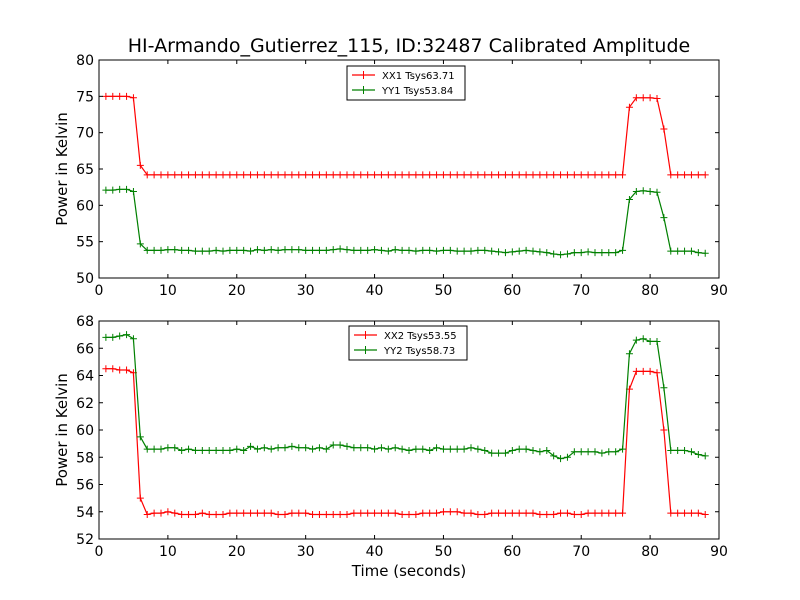 The width and height of the screenshot is (800, 600). I want to click on y-axis-label: Power in Kelvin, so click(62, 169).